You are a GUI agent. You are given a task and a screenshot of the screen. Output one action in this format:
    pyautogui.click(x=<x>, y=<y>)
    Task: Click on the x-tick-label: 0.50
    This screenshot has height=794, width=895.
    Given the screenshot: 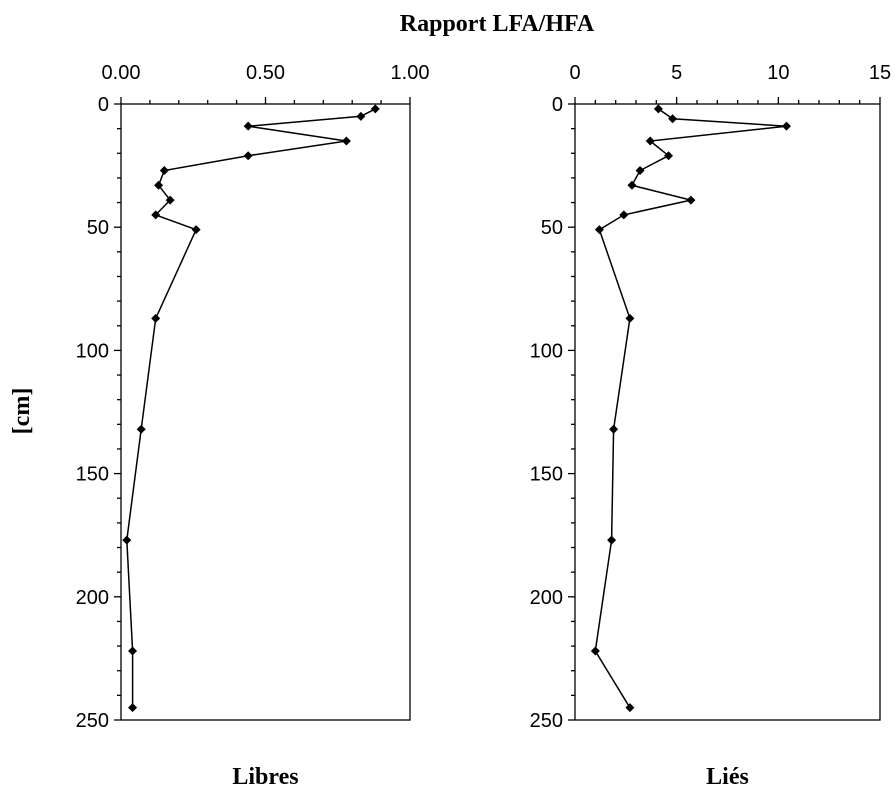 What is the action you would take?
    pyautogui.click(x=265, y=73)
    